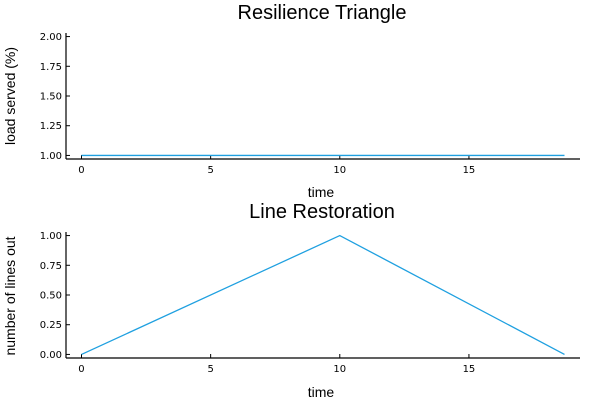  I want to click on y-tick-label: 0.50, so click(51, 296).